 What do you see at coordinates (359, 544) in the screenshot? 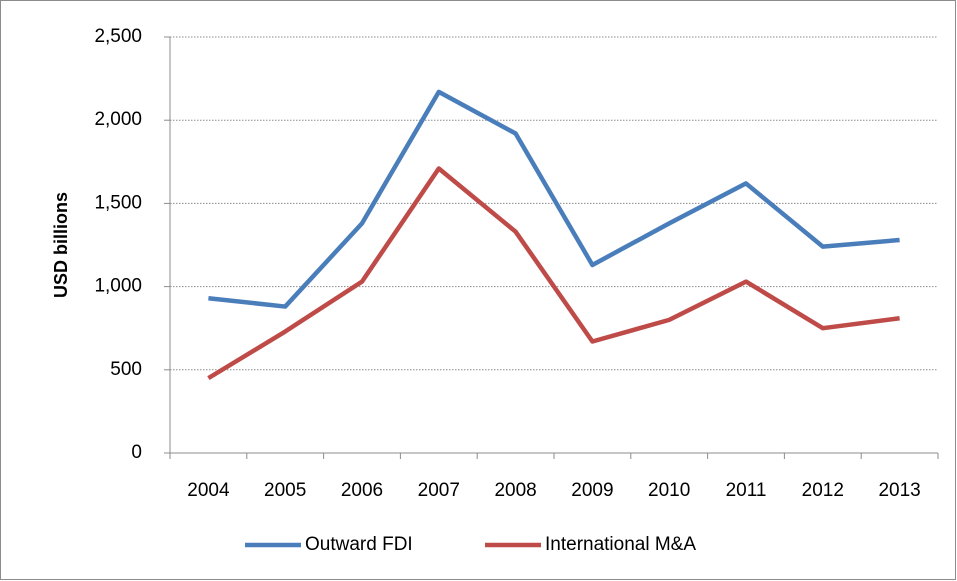
I see `legend-label: Outward FDI` at bounding box center [359, 544].